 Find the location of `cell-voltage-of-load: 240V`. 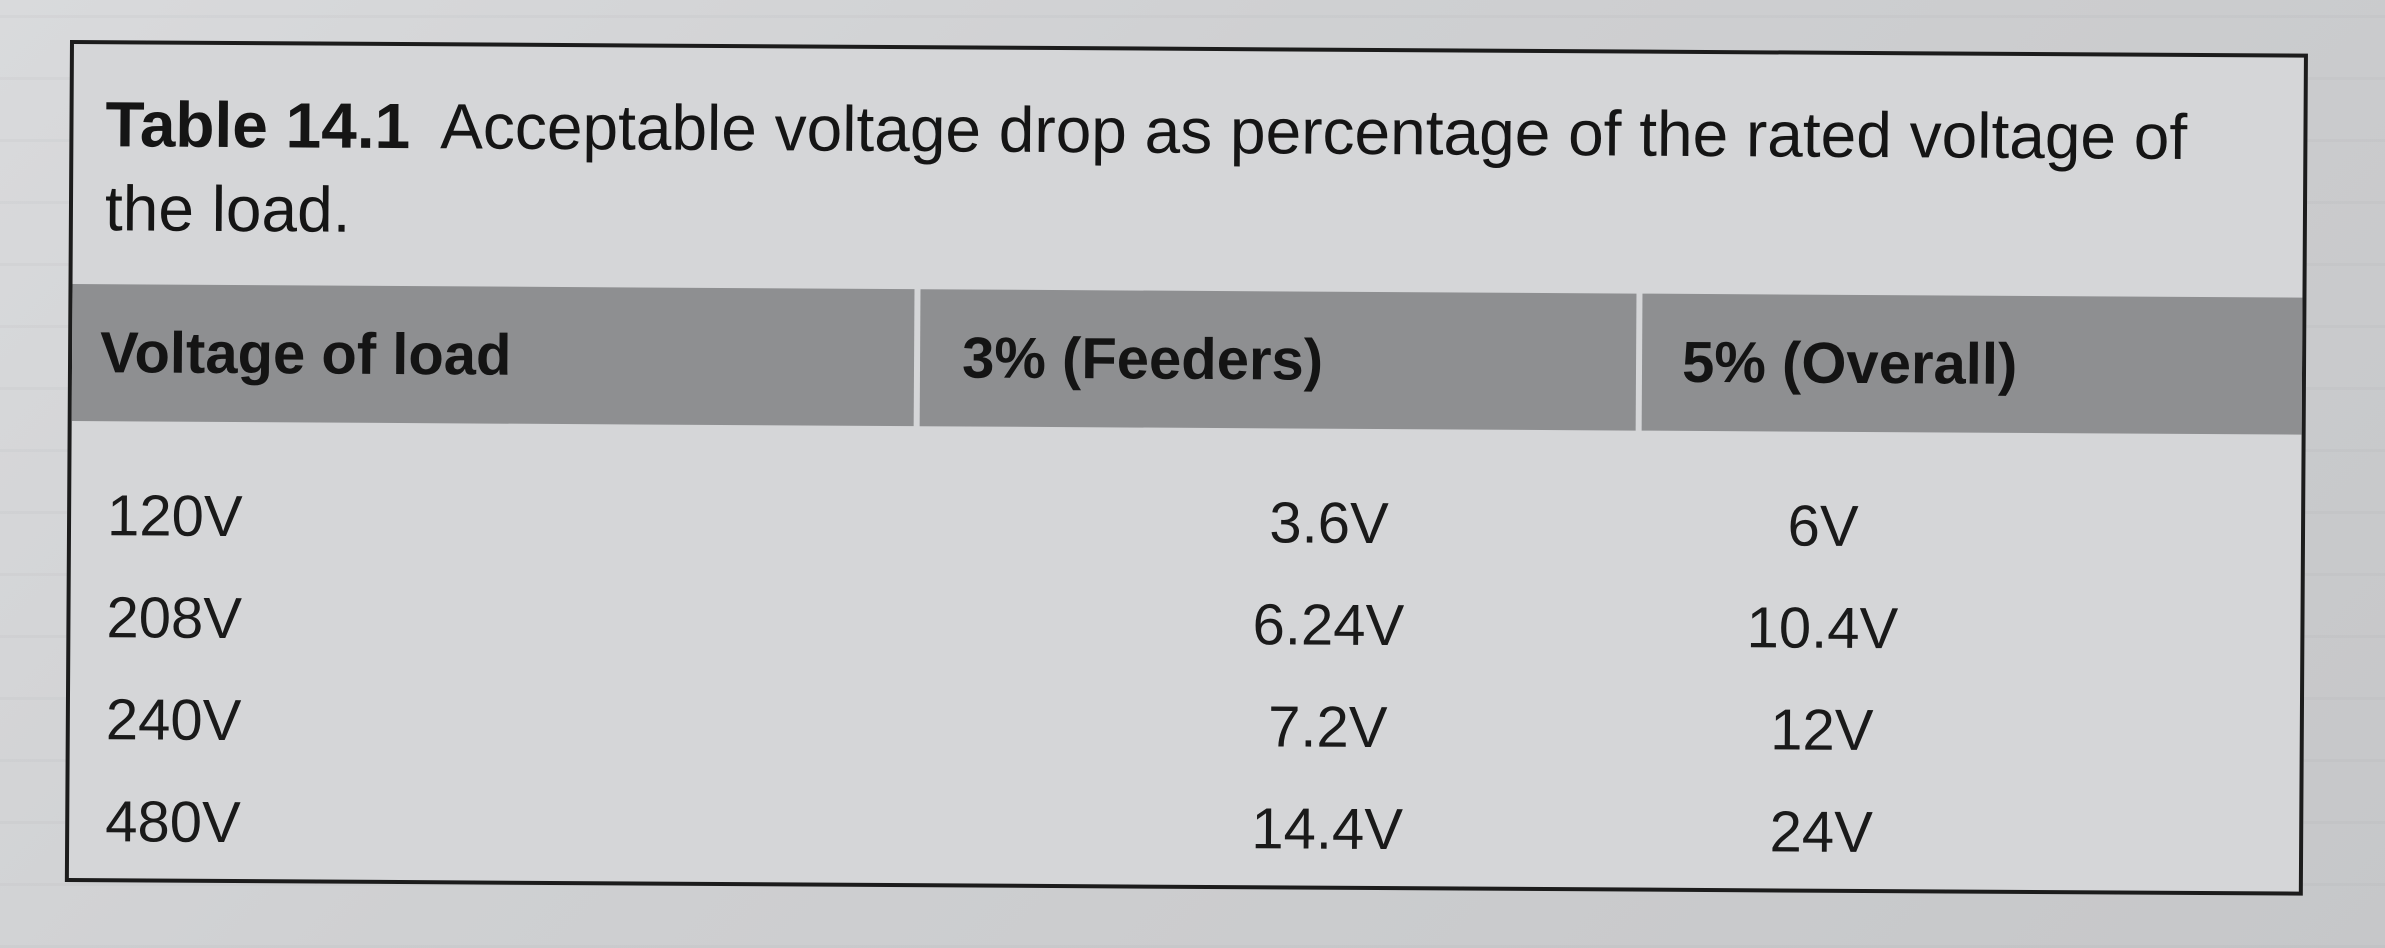

cell-voltage-of-load: 240V is located at coordinates (173, 719).